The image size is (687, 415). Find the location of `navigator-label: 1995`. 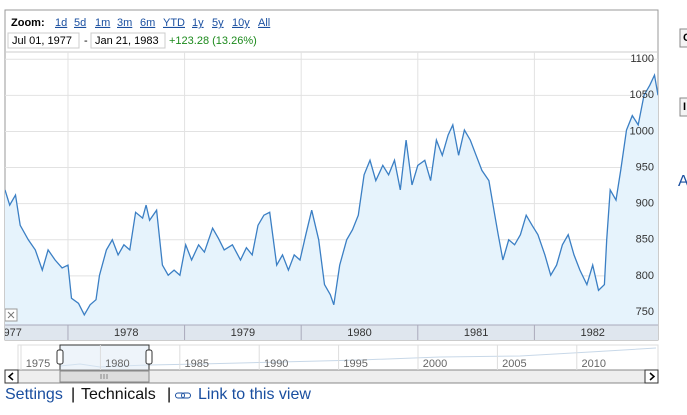

navigator-label: 1995 is located at coordinates (355, 364).